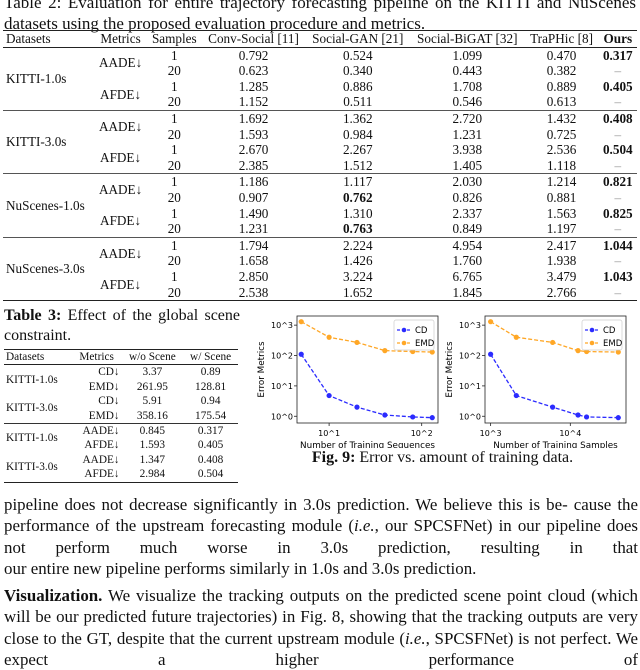 Image resolution: width=640 pixels, height=670 pixels. What do you see at coordinates (357, 118) in the screenshot?
I see `cell-text: 1.362` at bounding box center [357, 118].